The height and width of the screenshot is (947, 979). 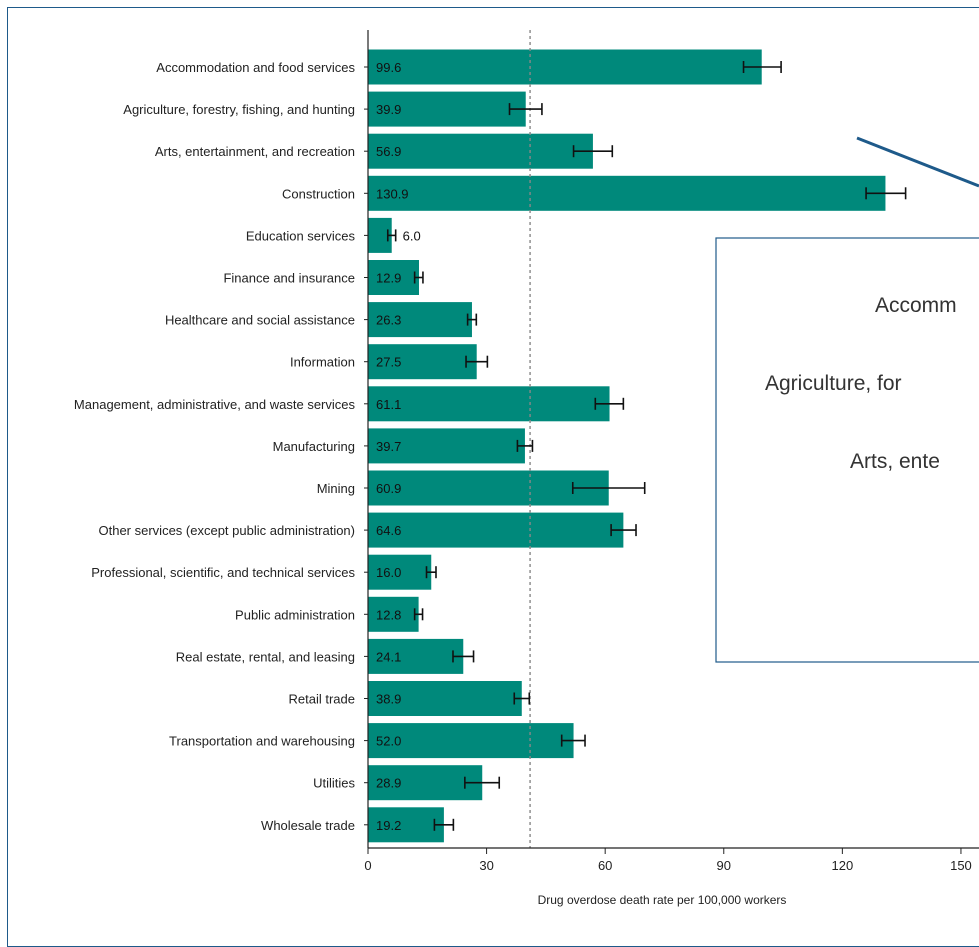 I want to click on category-label: Real estate, rental, and leasing, so click(x=265, y=656).